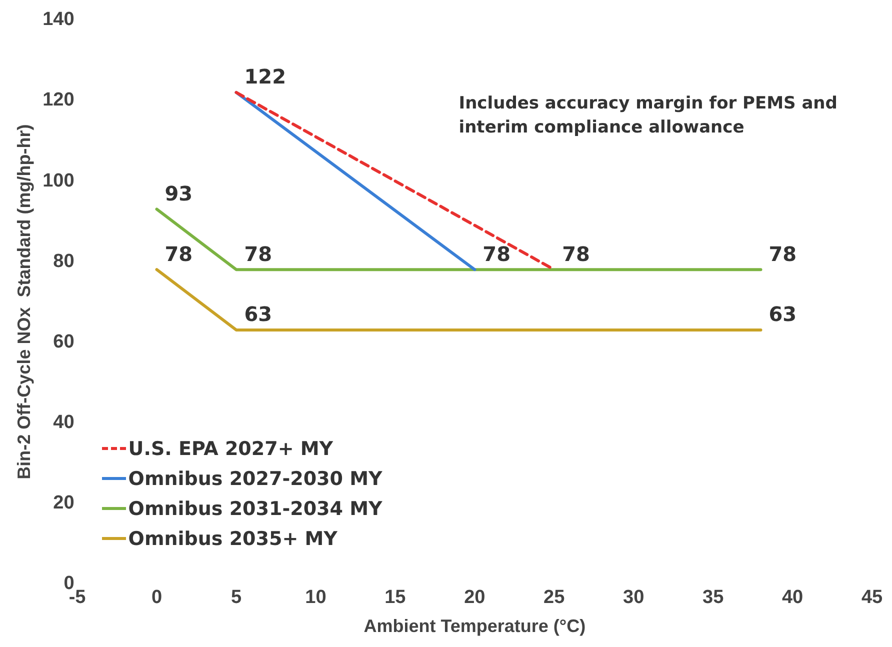 The width and height of the screenshot is (892, 647). I want to click on data-label: 122, so click(265, 76).